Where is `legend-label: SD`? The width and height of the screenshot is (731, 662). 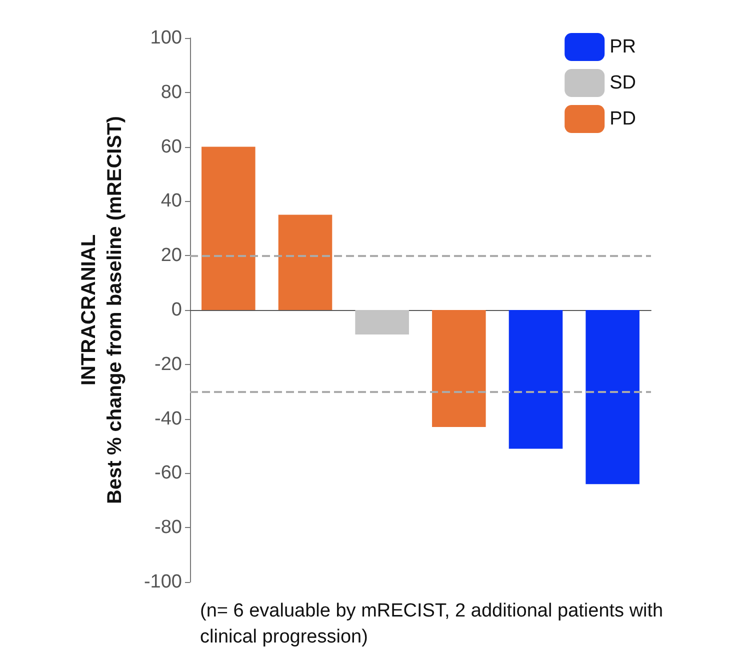 legend-label: SD is located at coordinates (623, 83).